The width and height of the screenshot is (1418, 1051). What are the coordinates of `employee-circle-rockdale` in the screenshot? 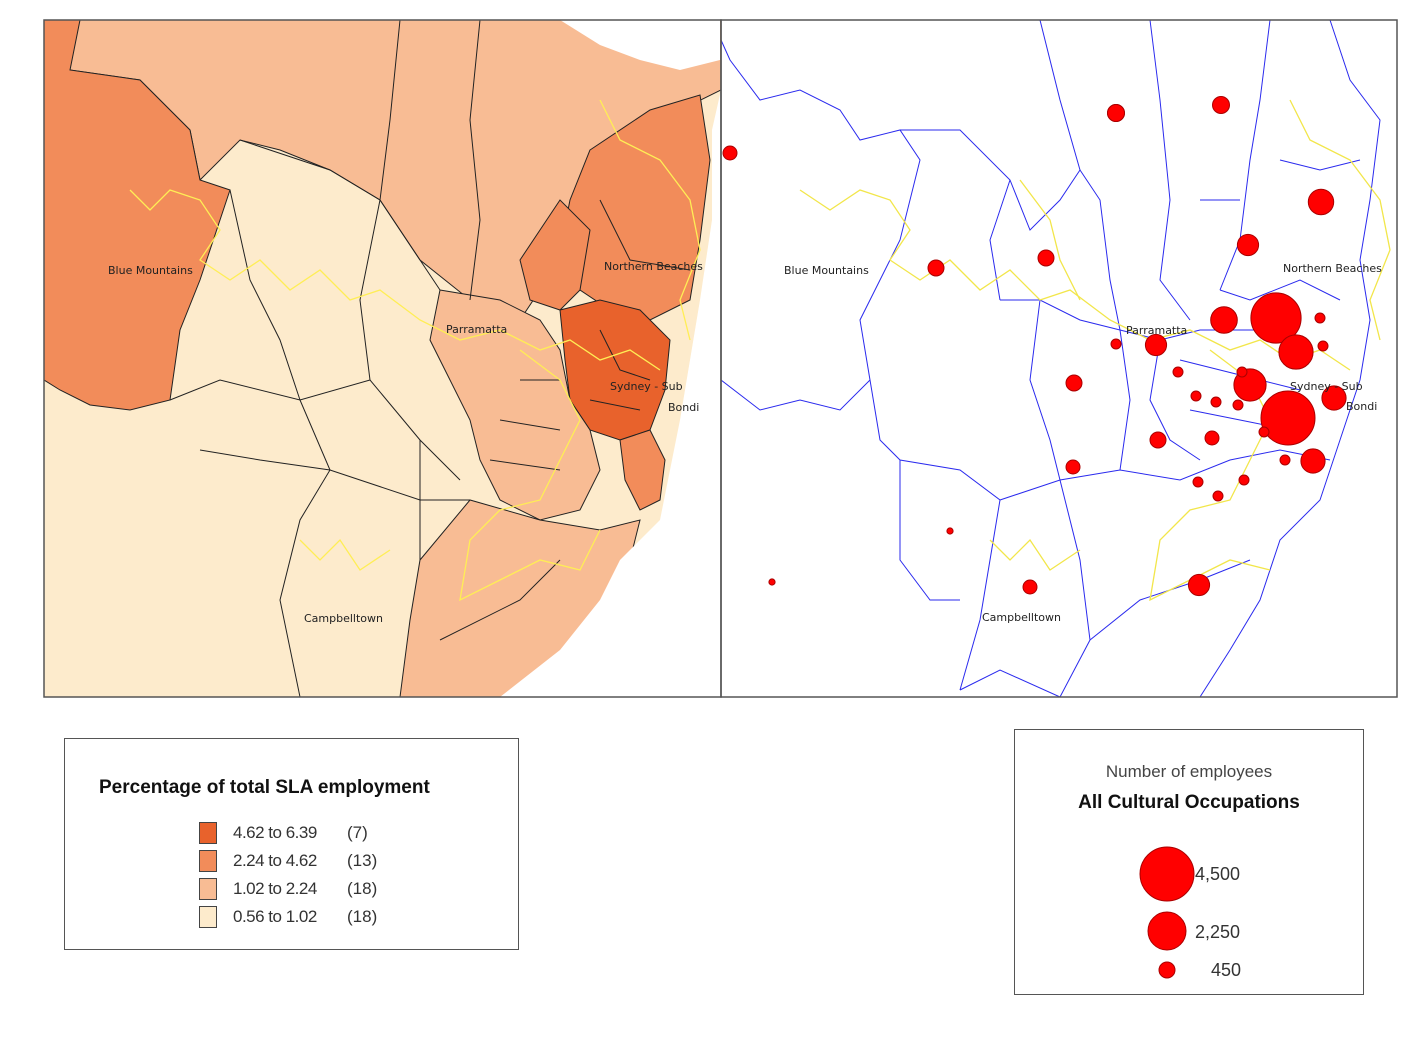 It's located at (1212, 438).